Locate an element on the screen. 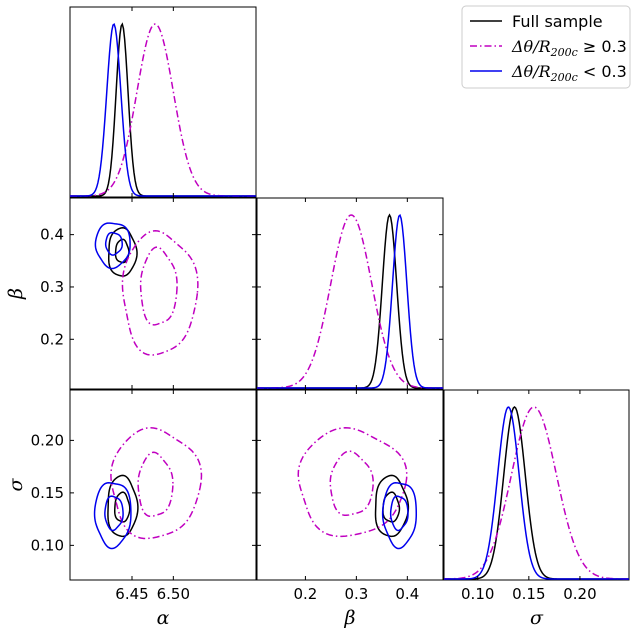  legend-label-0: Full sample is located at coordinates (557, 21).